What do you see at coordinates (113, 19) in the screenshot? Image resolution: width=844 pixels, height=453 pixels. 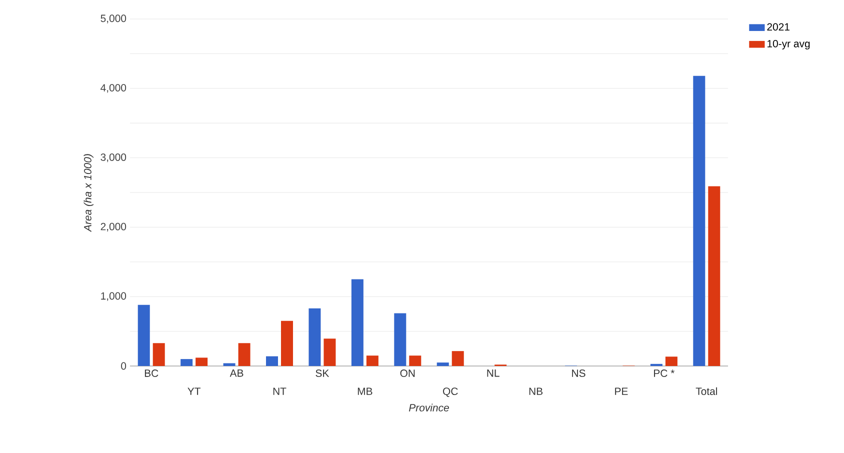 I see `y-tick-label: 5,000` at bounding box center [113, 19].